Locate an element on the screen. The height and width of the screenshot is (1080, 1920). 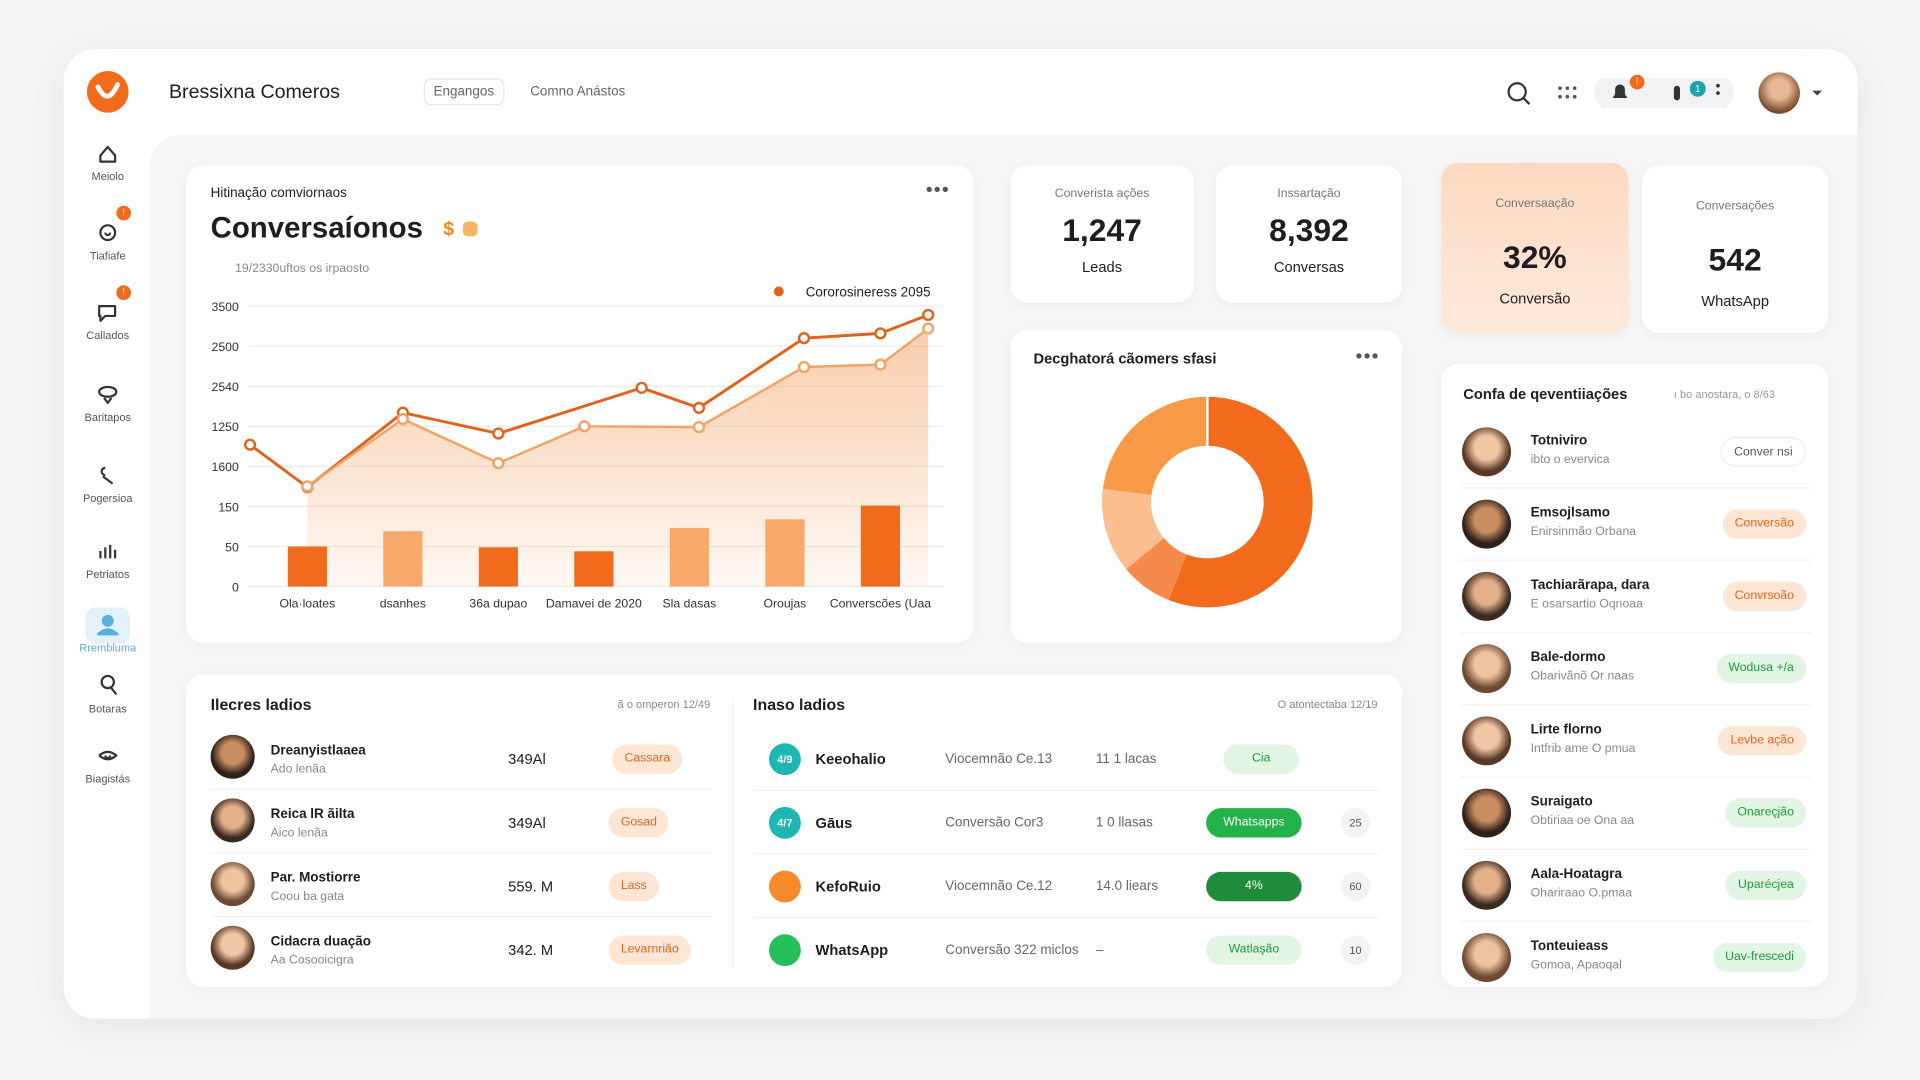
contact-sub: Ohariraao O.pmaa is located at coordinates (1581, 893).